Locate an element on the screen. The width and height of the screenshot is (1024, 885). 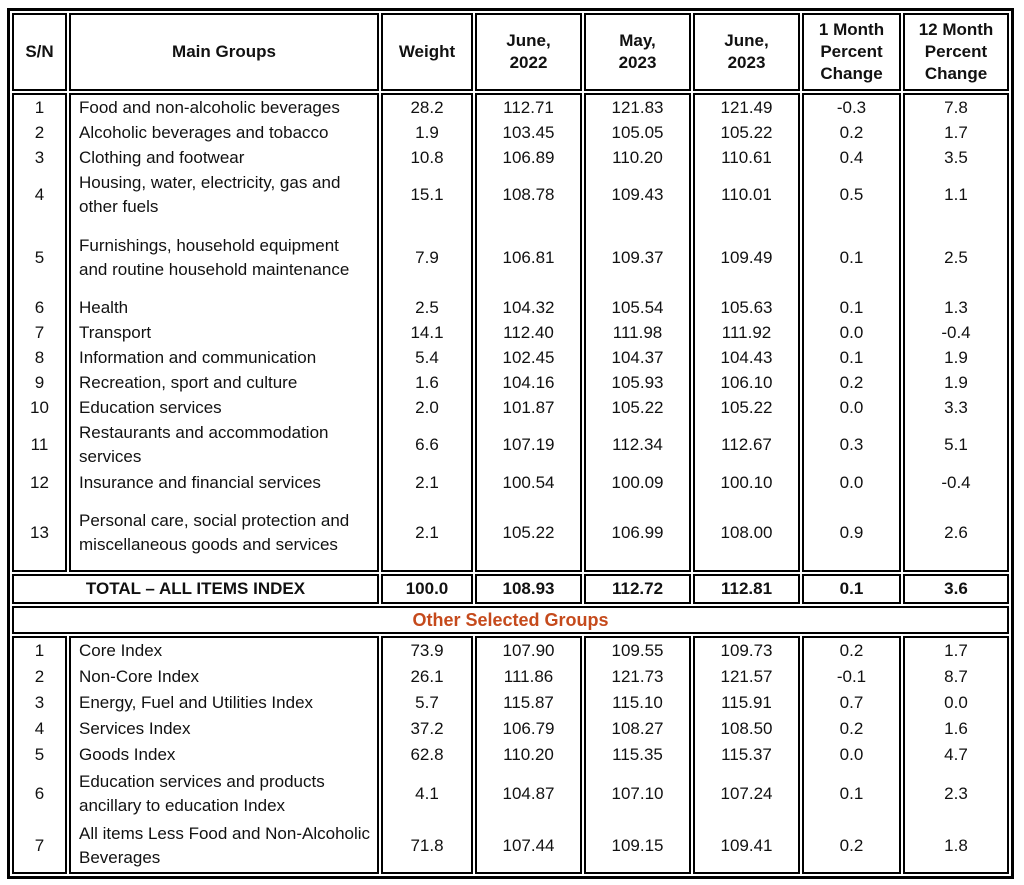
main-row-5-may2023: 109.37 is located at coordinates (637, 257).